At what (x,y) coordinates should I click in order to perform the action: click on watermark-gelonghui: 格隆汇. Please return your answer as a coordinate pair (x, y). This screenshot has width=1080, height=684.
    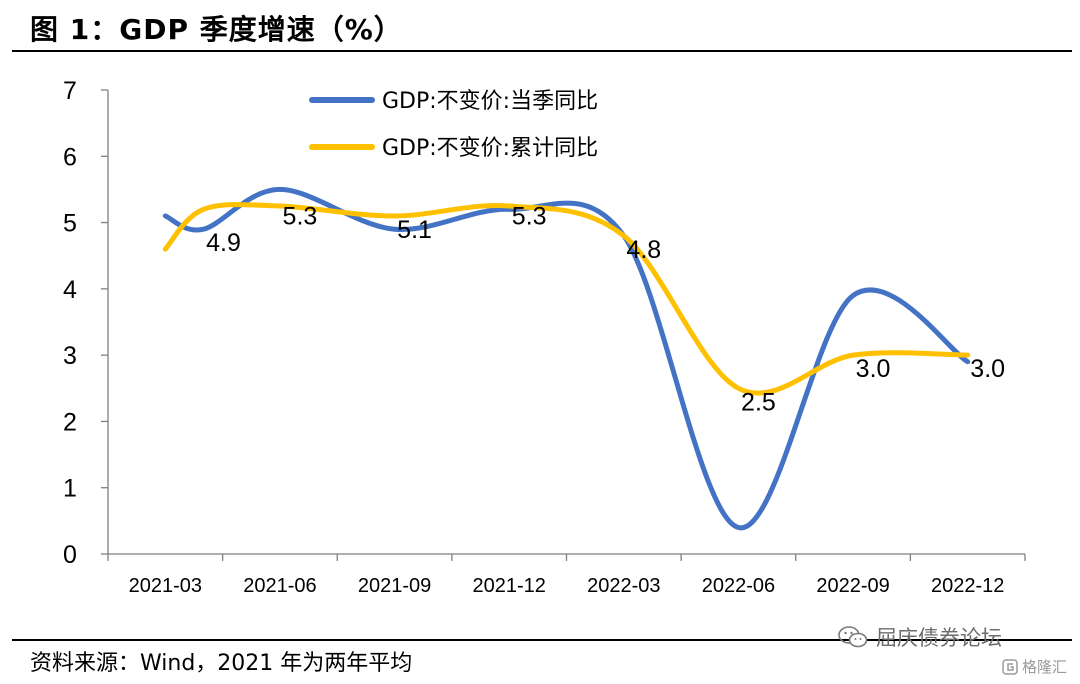
    Looking at the image, I should click on (1034, 666).